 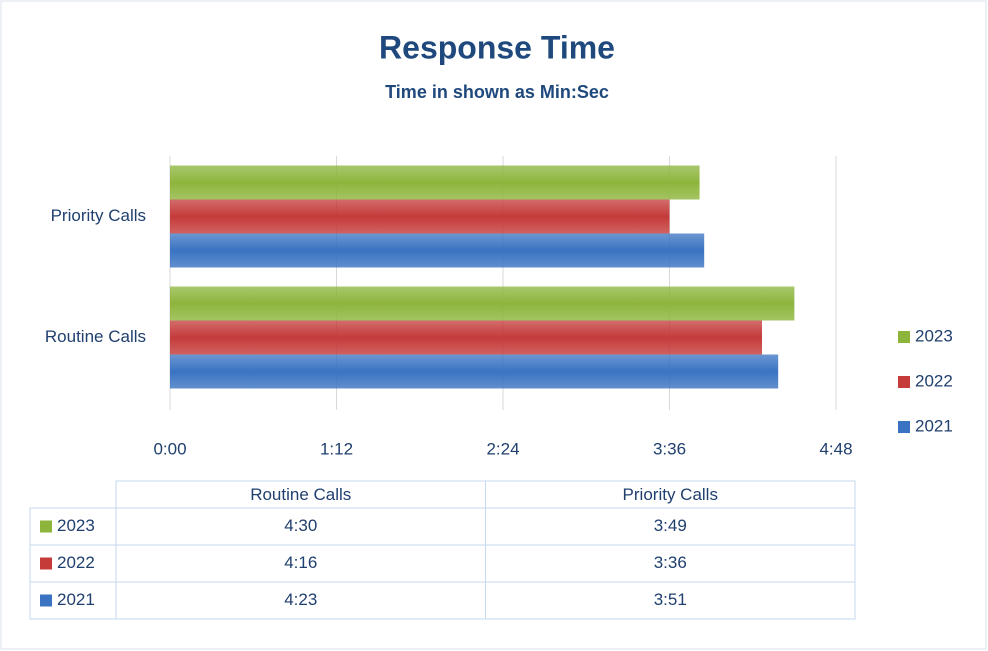 I want to click on y-tick-label: Routine Calls, so click(x=95, y=336).